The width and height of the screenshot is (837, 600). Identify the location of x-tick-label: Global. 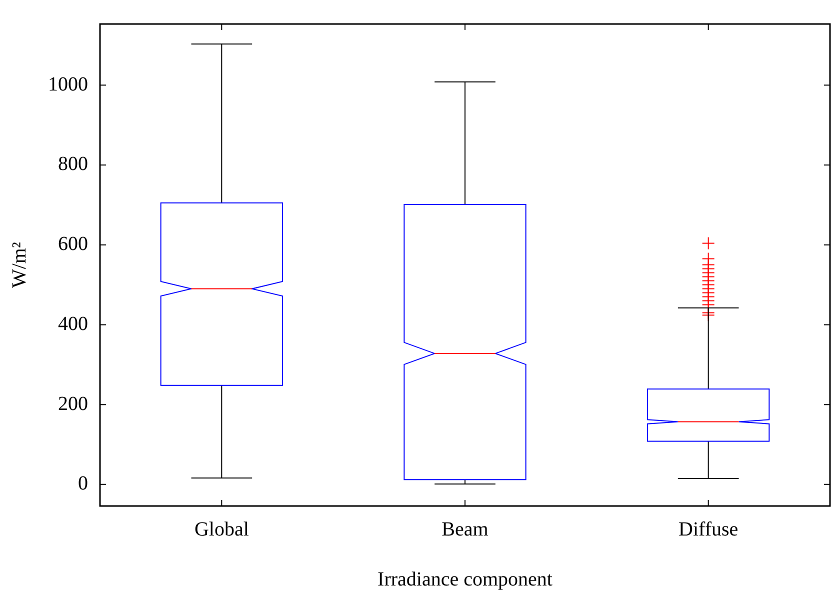
(222, 529).